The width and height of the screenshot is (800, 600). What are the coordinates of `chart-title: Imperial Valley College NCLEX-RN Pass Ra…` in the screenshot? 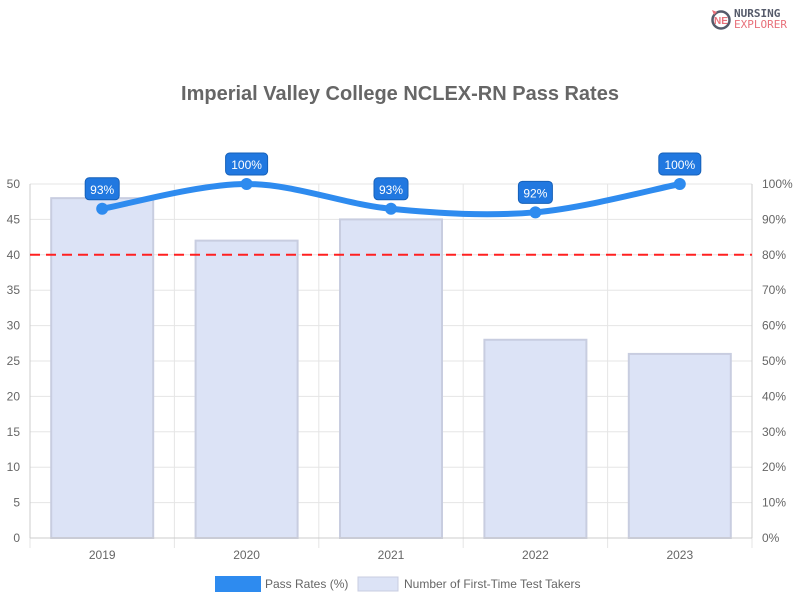 It's located at (400, 94).